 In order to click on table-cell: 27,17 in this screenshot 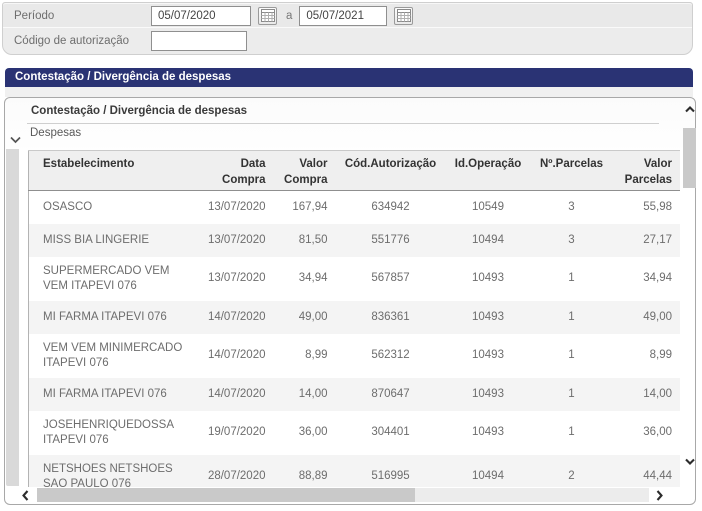, I will do `click(657, 239)`.